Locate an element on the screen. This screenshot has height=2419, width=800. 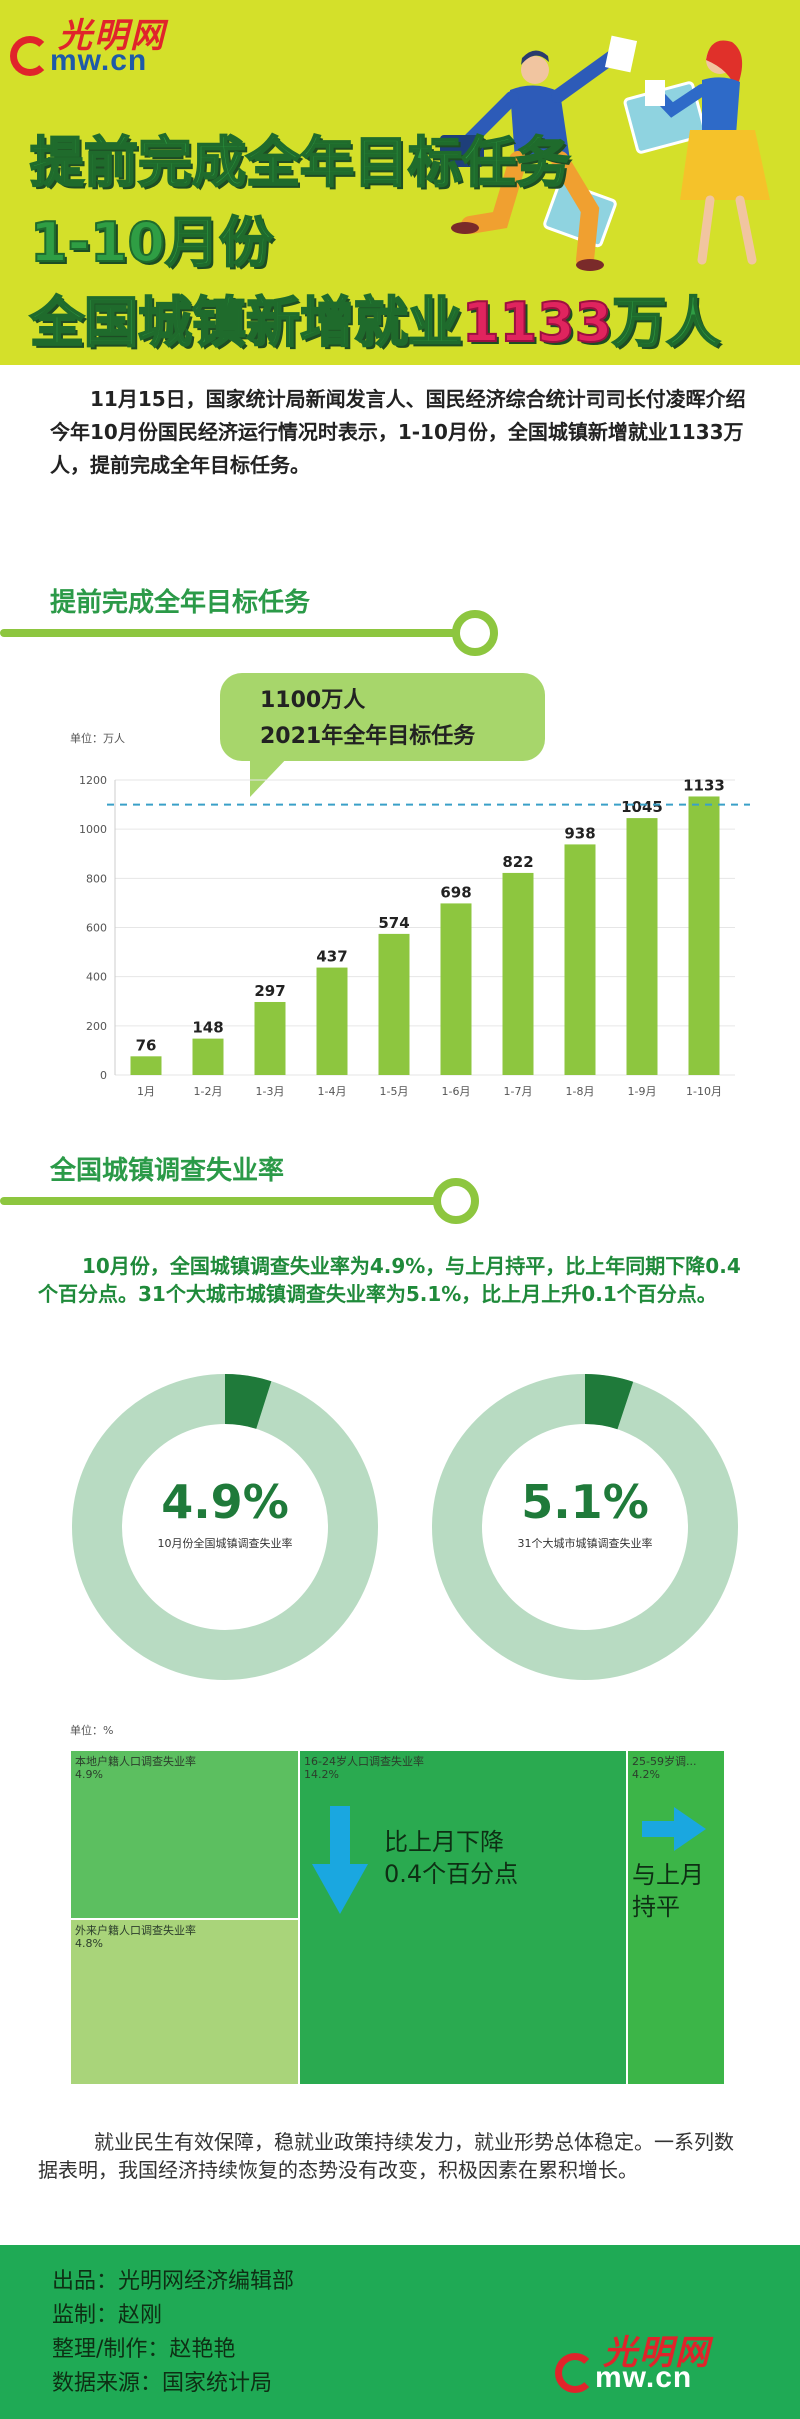
x-tick-label: 1-8月 is located at coordinates (580, 1091).